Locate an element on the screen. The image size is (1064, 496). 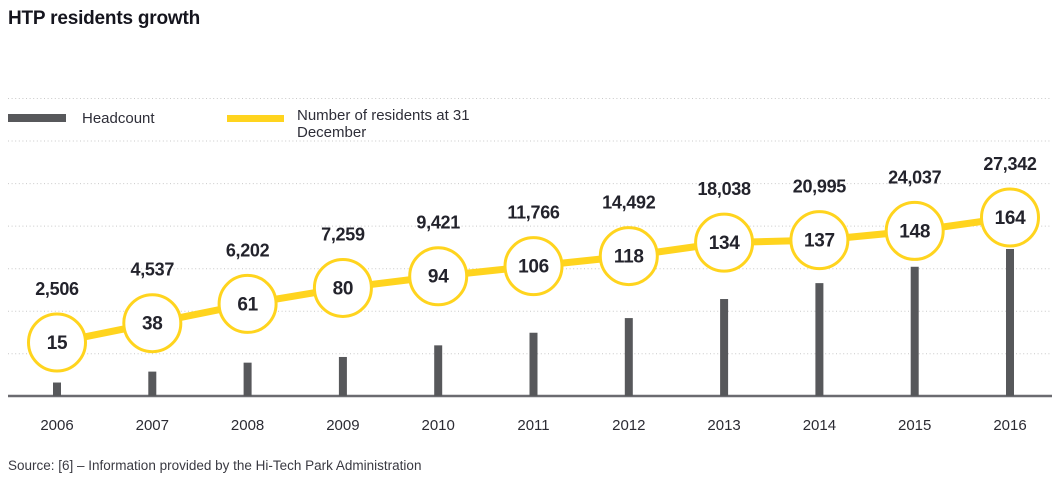
headcount-bar-2011 is located at coordinates (533, 364).